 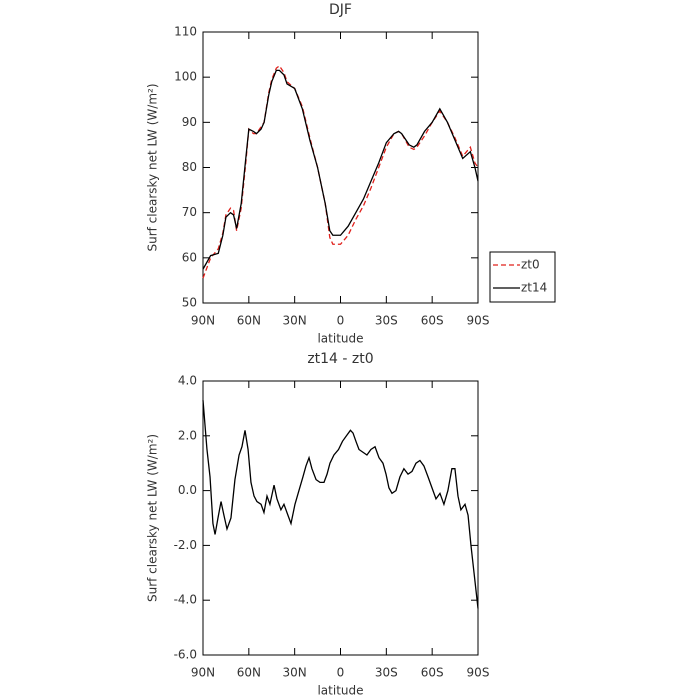 What do you see at coordinates (187, 490) in the screenshot?
I see `y-tick-label: 0.0` at bounding box center [187, 490].